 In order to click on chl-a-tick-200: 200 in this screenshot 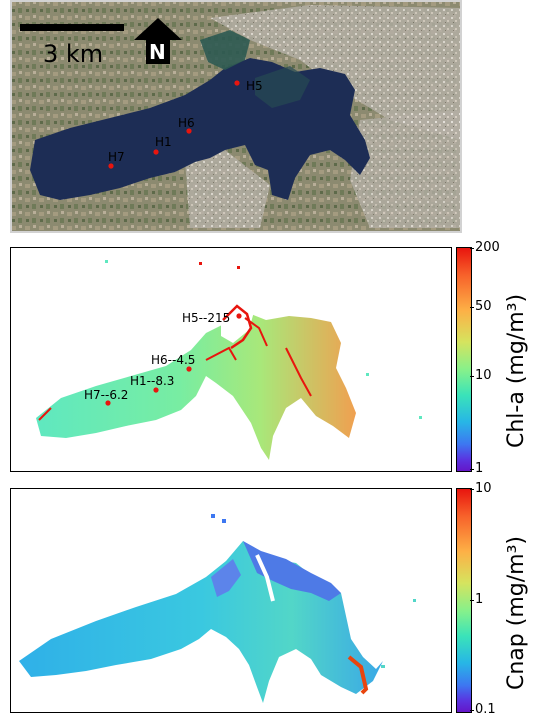, I will do `click(487, 247)`.